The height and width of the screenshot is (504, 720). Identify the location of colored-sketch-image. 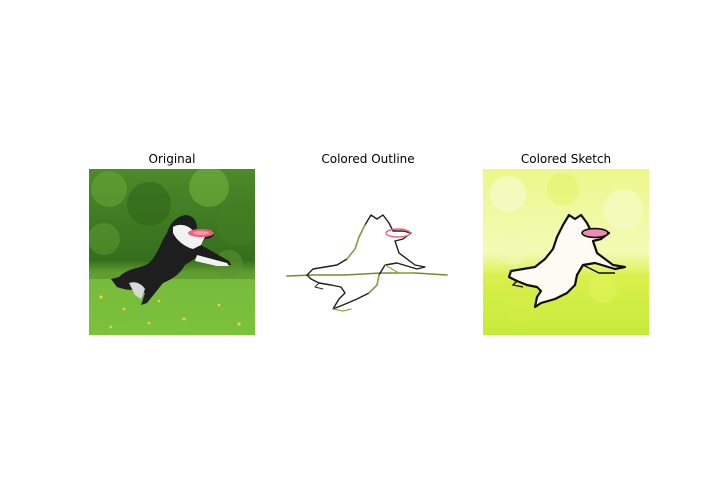
(566, 252).